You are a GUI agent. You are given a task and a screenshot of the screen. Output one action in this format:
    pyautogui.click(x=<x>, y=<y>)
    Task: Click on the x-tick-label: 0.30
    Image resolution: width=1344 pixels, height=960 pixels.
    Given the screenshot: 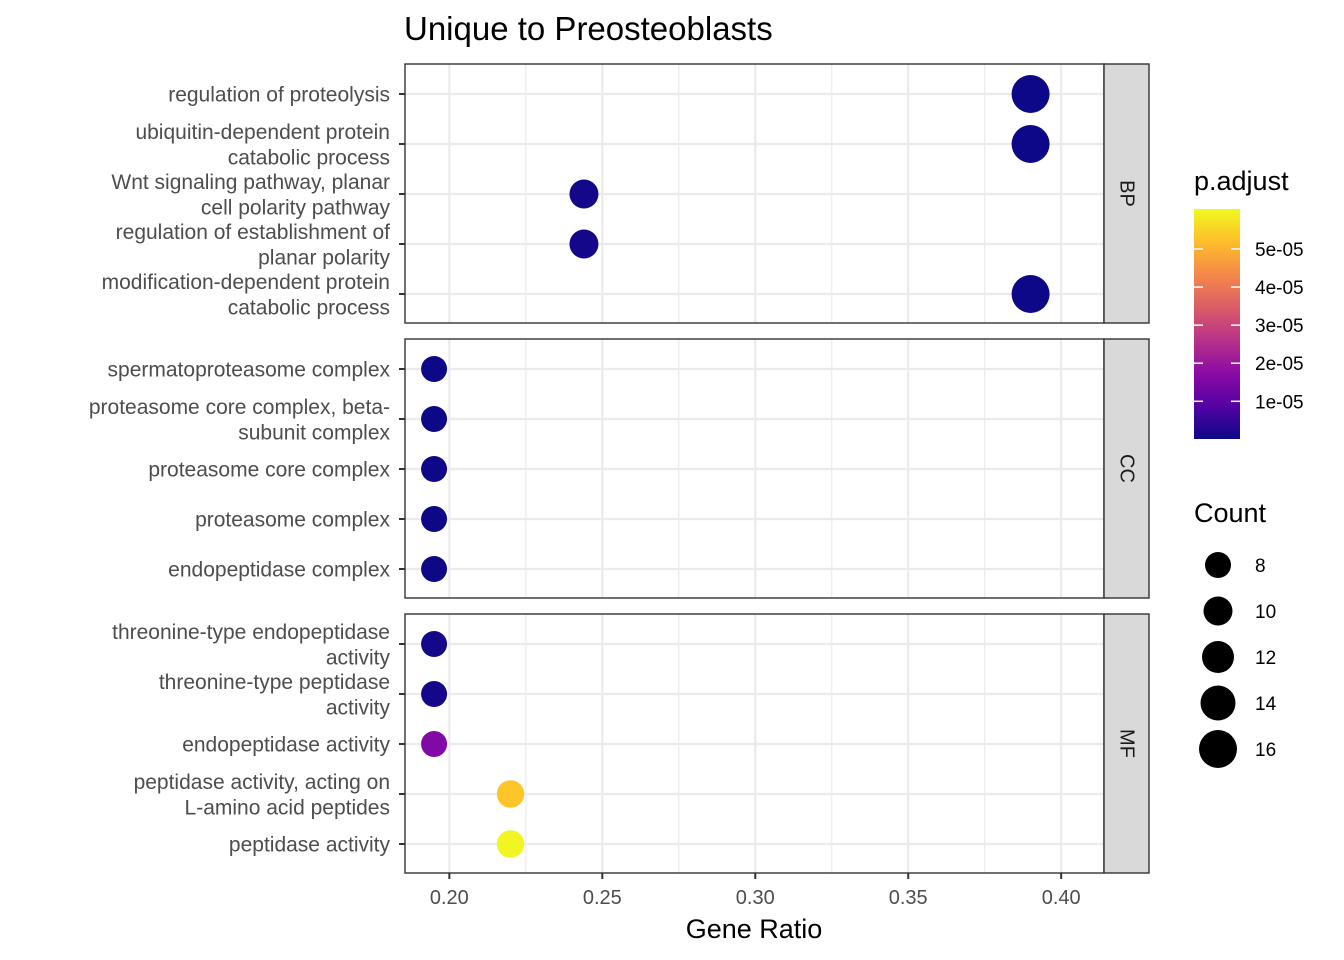 What is the action you would take?
    pyautogui.click(x=755, y=898)
    